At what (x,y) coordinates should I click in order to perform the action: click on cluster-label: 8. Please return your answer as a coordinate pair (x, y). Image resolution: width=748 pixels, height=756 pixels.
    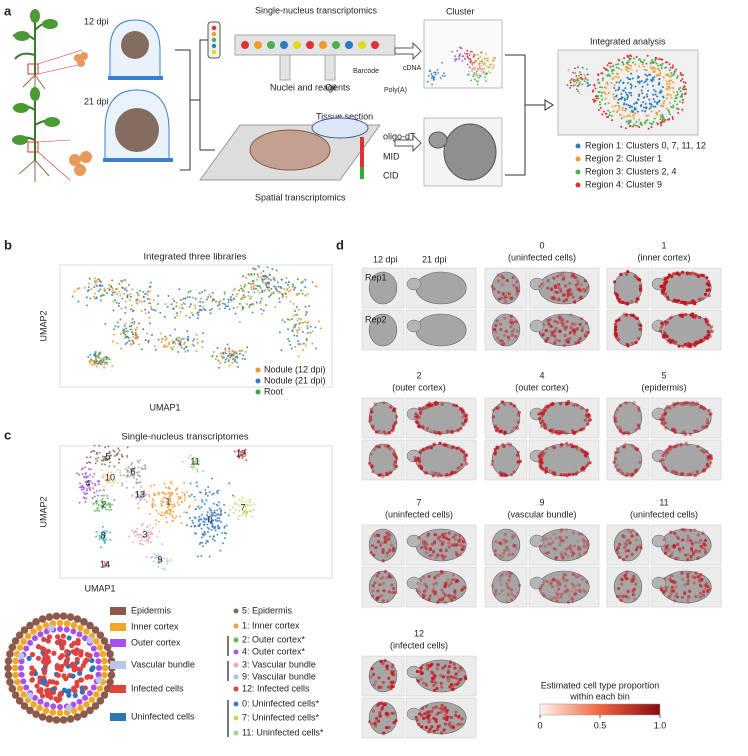
    Looking at the image, I should click on (102, 535).